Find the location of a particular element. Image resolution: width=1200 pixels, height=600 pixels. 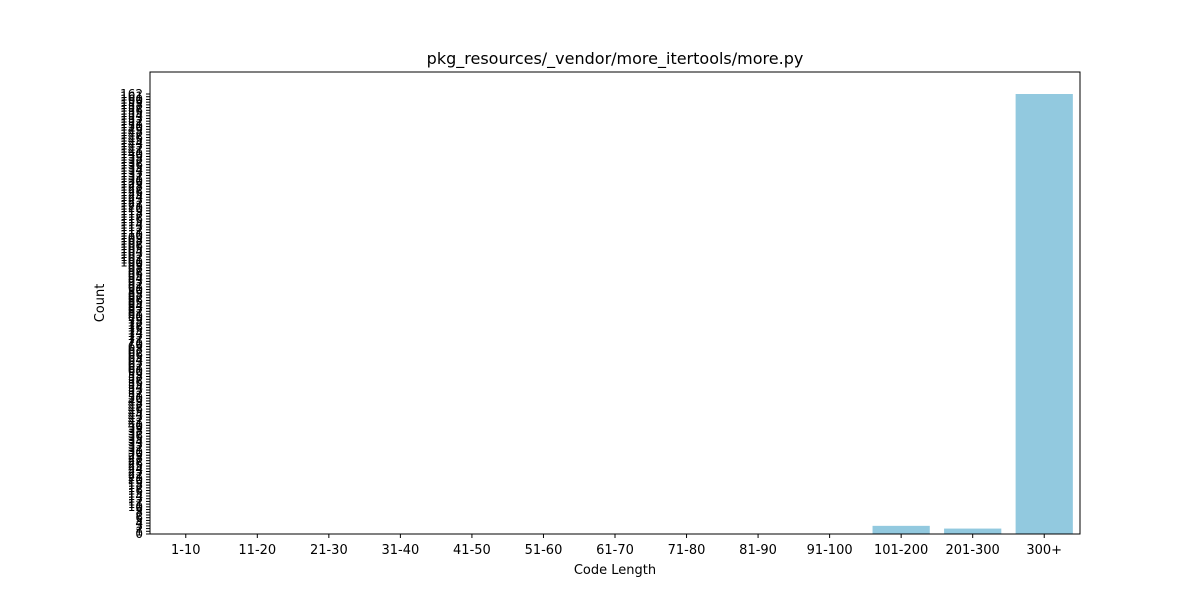

y-tick-label: 162 is located at coordinates (131, 94).